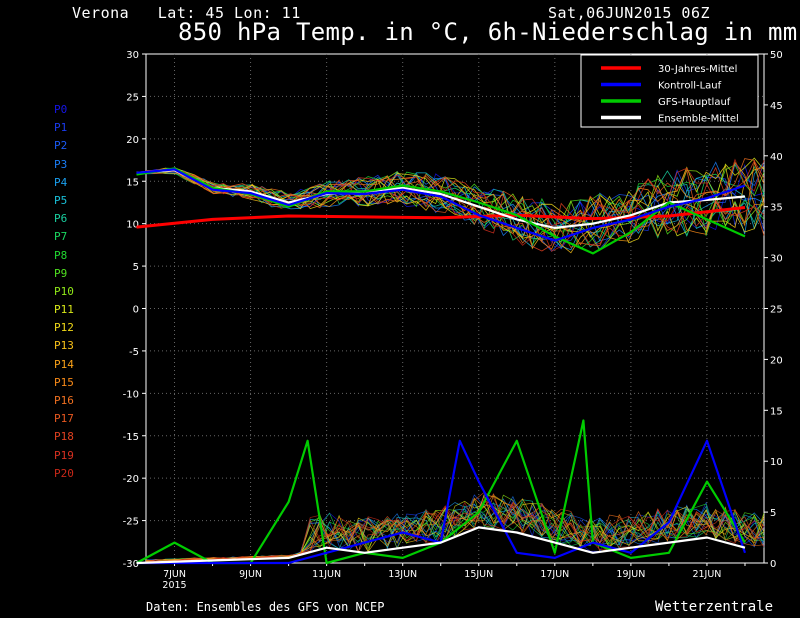 The width and height of the screenshot is (800, 618). I want to click on x-tick-label: 21JUN, so click(706, 574).